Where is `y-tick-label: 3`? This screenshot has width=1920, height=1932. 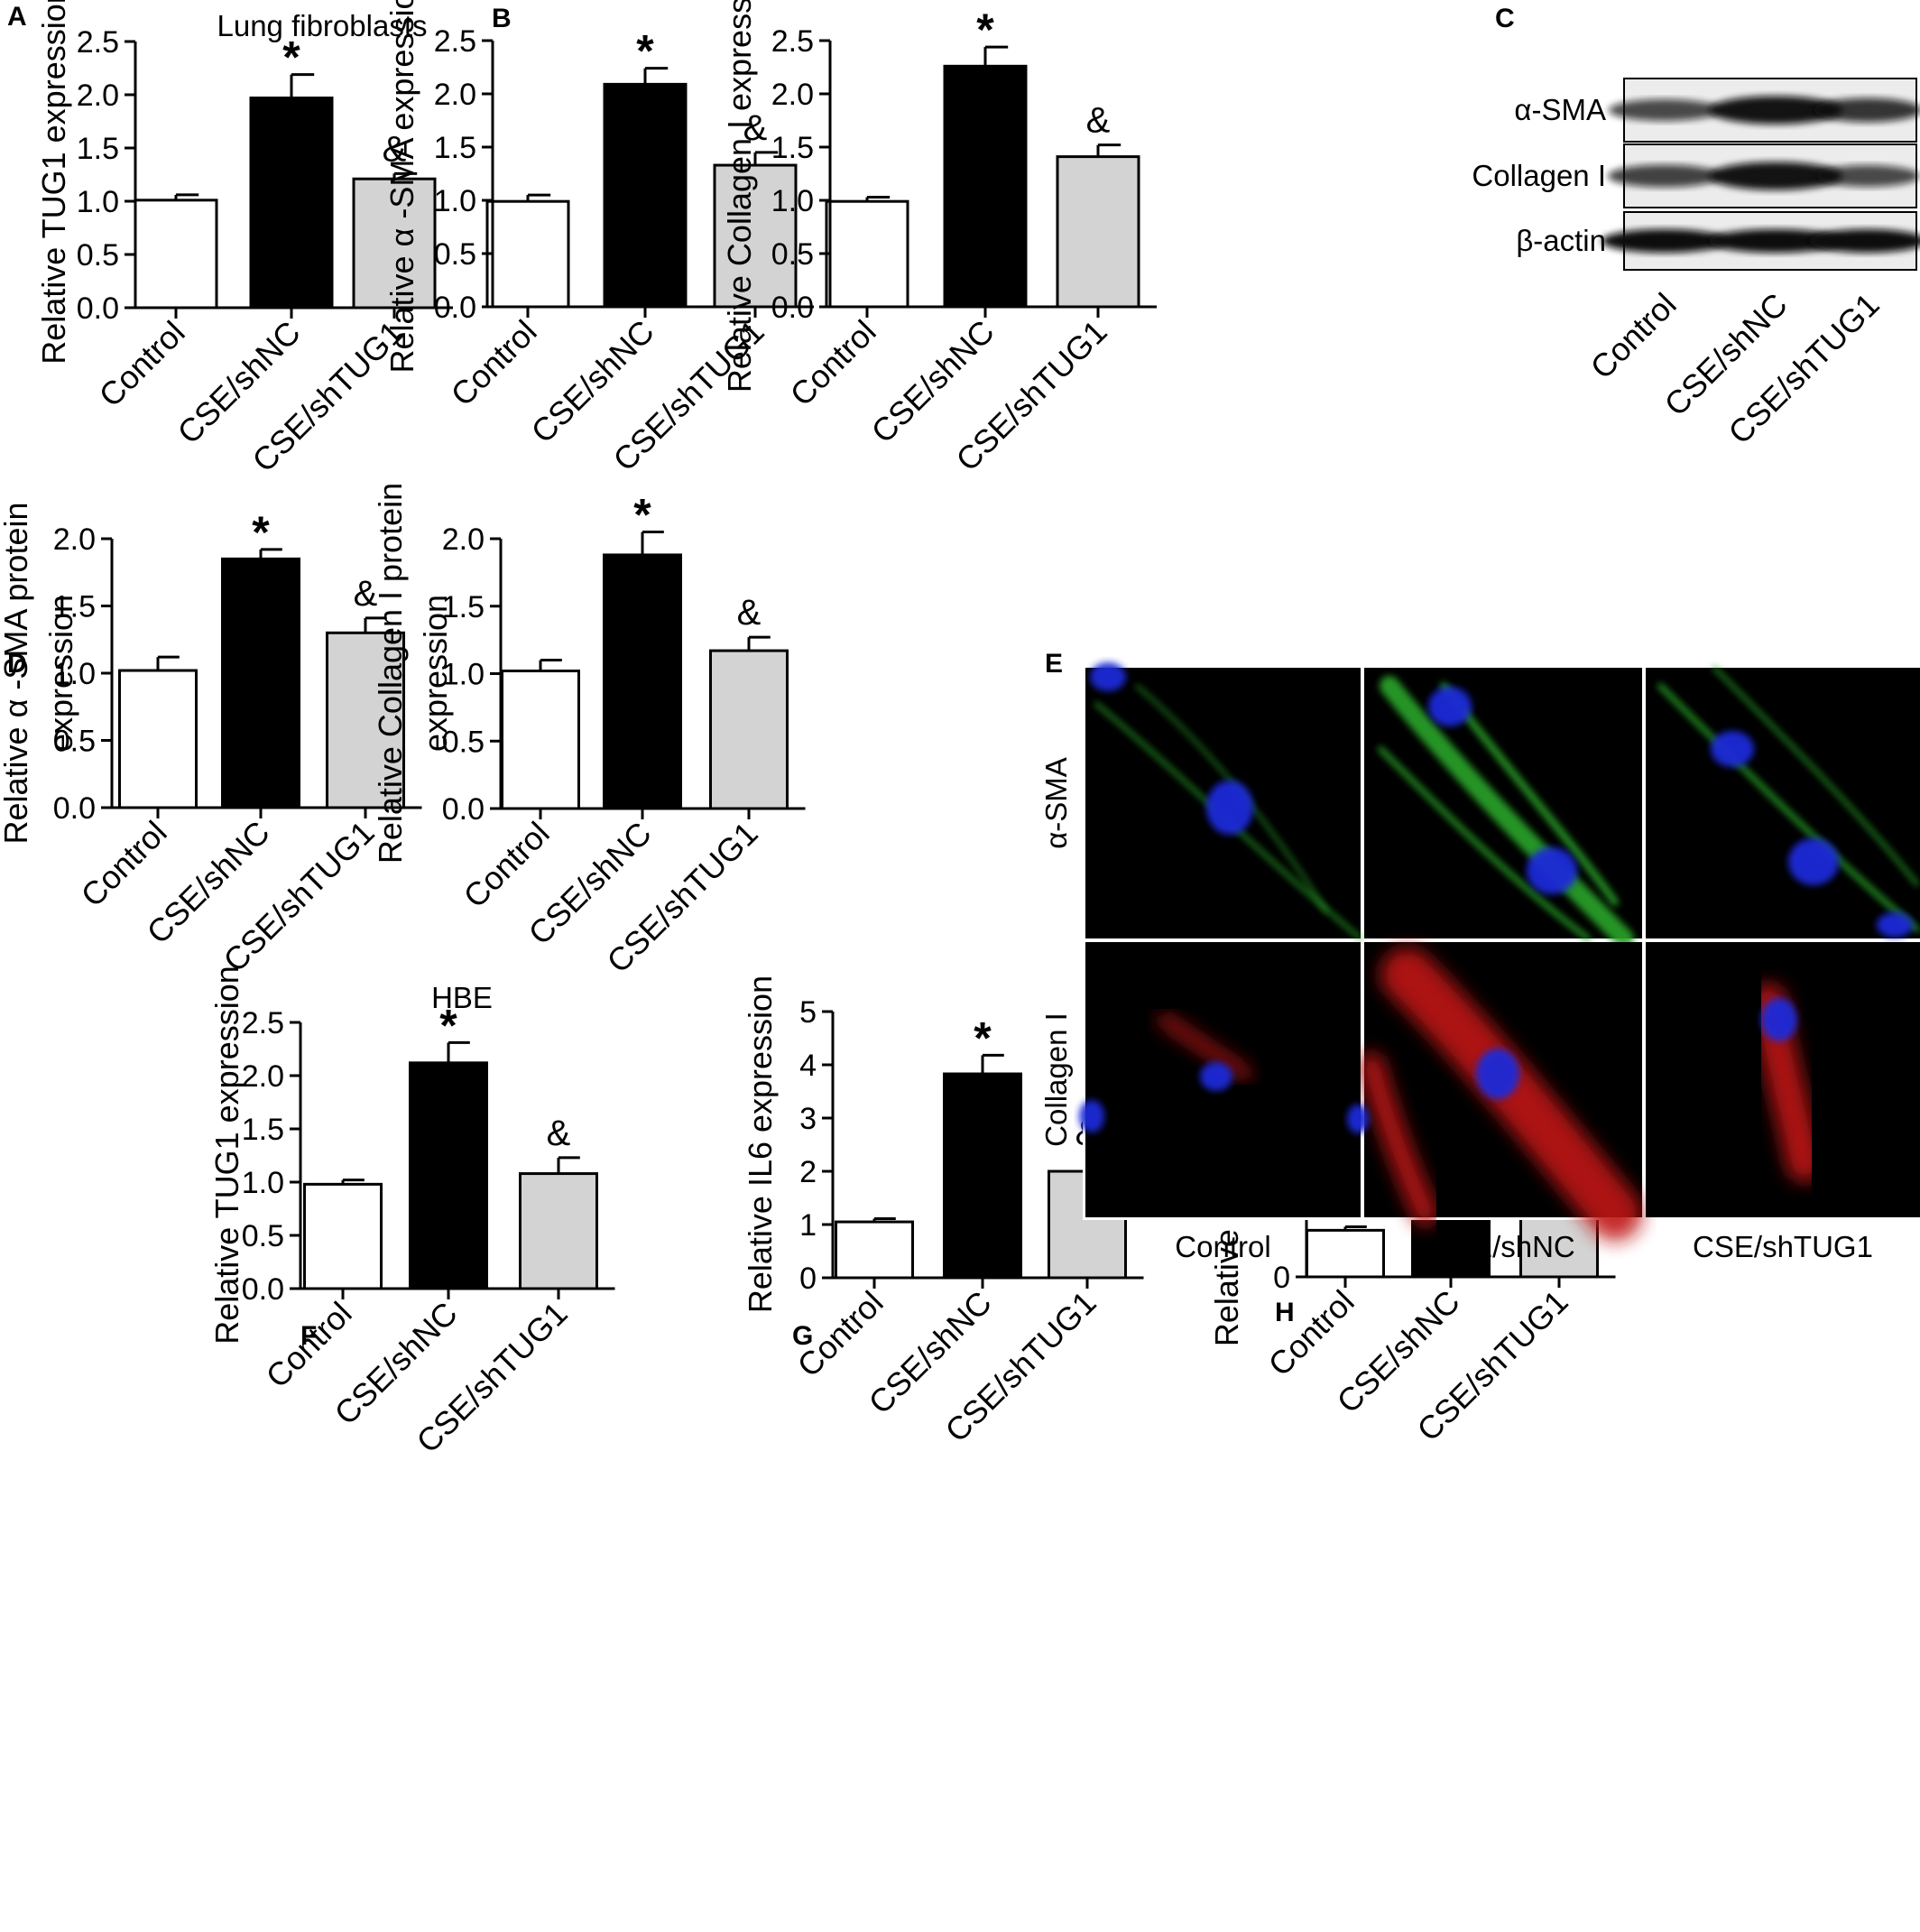
y-tick-label: 3 is located at coordinates (808, 1119).